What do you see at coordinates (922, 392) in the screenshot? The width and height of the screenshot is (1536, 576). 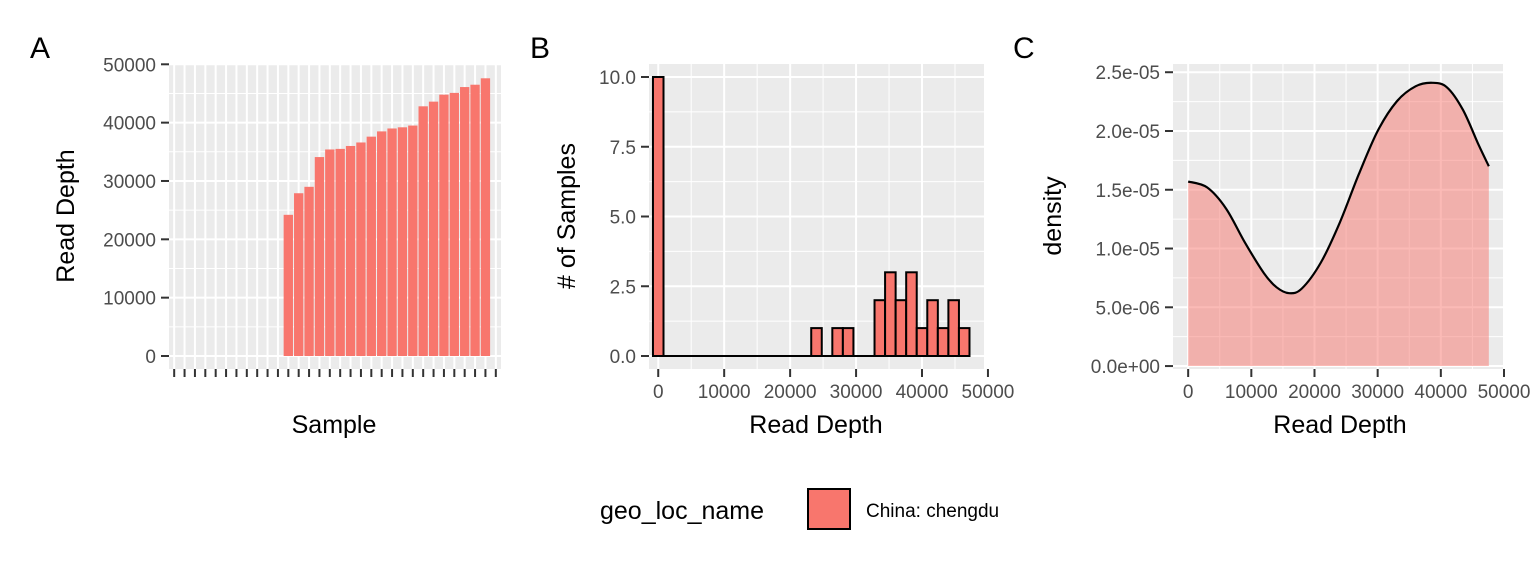 I see `panel-b-x-tick-label: 40000` at bounding box center [922, 392].